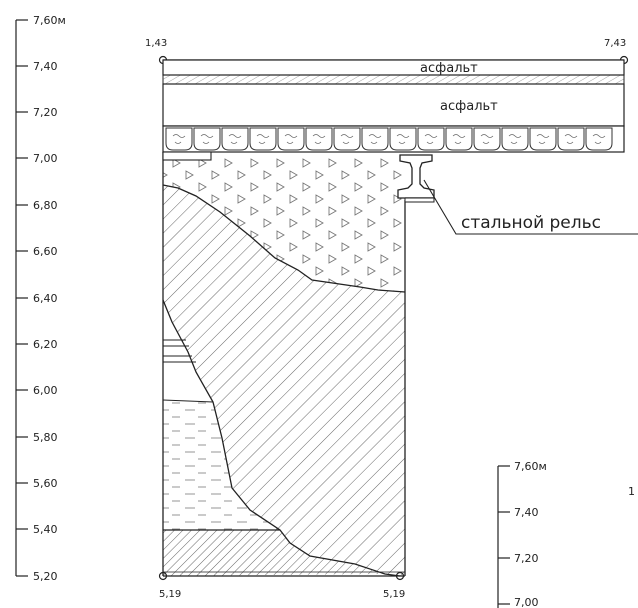 Image resolution: width=638 pixels, height=608 pixels. Describe the element at coordinates (393, 67) in the screenshot. I see `asphalt-thin-layer` at that location.